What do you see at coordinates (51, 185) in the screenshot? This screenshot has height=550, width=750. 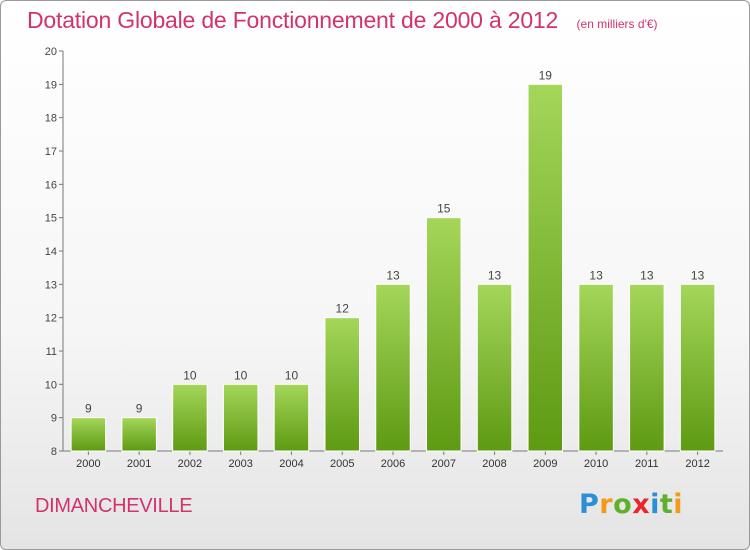 I see `y-tick-label: 16` at bounding box center [51, 185].